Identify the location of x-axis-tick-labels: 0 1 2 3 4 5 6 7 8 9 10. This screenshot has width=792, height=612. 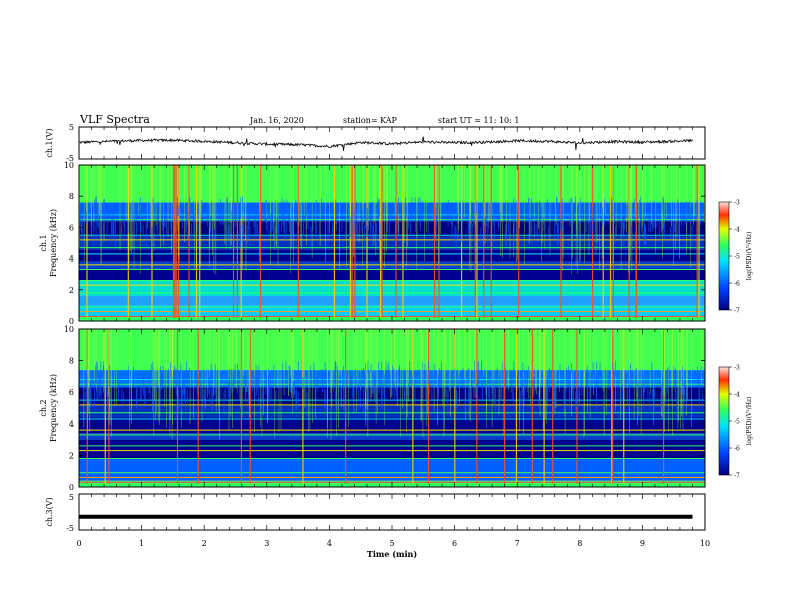
(393, 543).